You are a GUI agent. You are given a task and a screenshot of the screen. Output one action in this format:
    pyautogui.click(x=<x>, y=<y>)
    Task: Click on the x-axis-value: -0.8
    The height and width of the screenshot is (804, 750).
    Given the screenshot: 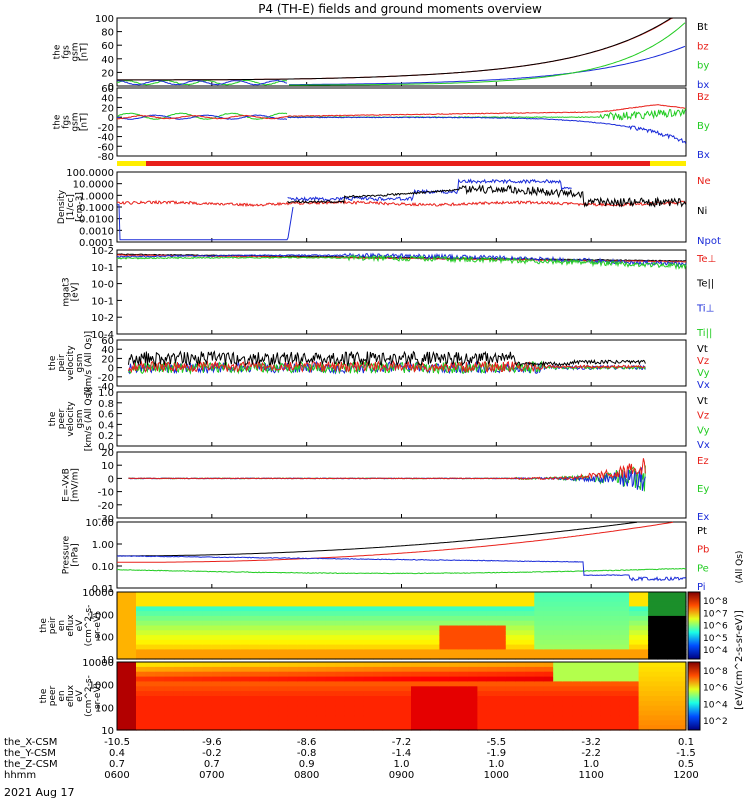 What is the action you would take?
    pyautogui.click(x=307, y=753)
    